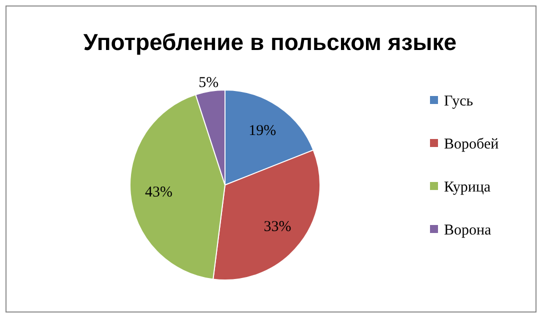 The width and height of the screenshot is (542, 318). Describe the element at coordinates (471, 144) in the screenshot. I see `legend-label: Воробей` at that location.